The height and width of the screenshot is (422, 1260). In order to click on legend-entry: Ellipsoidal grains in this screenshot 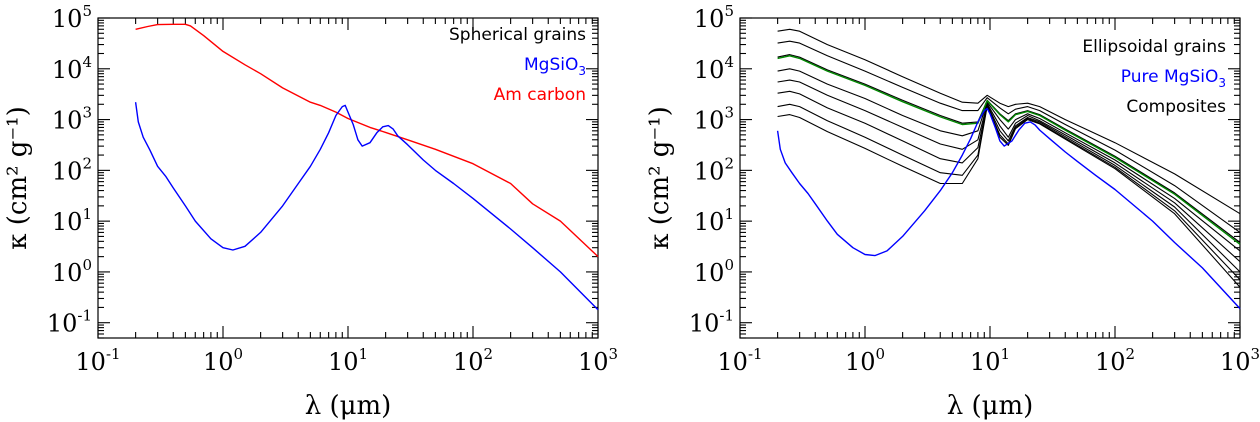, I will do `click(1154, 47)`.